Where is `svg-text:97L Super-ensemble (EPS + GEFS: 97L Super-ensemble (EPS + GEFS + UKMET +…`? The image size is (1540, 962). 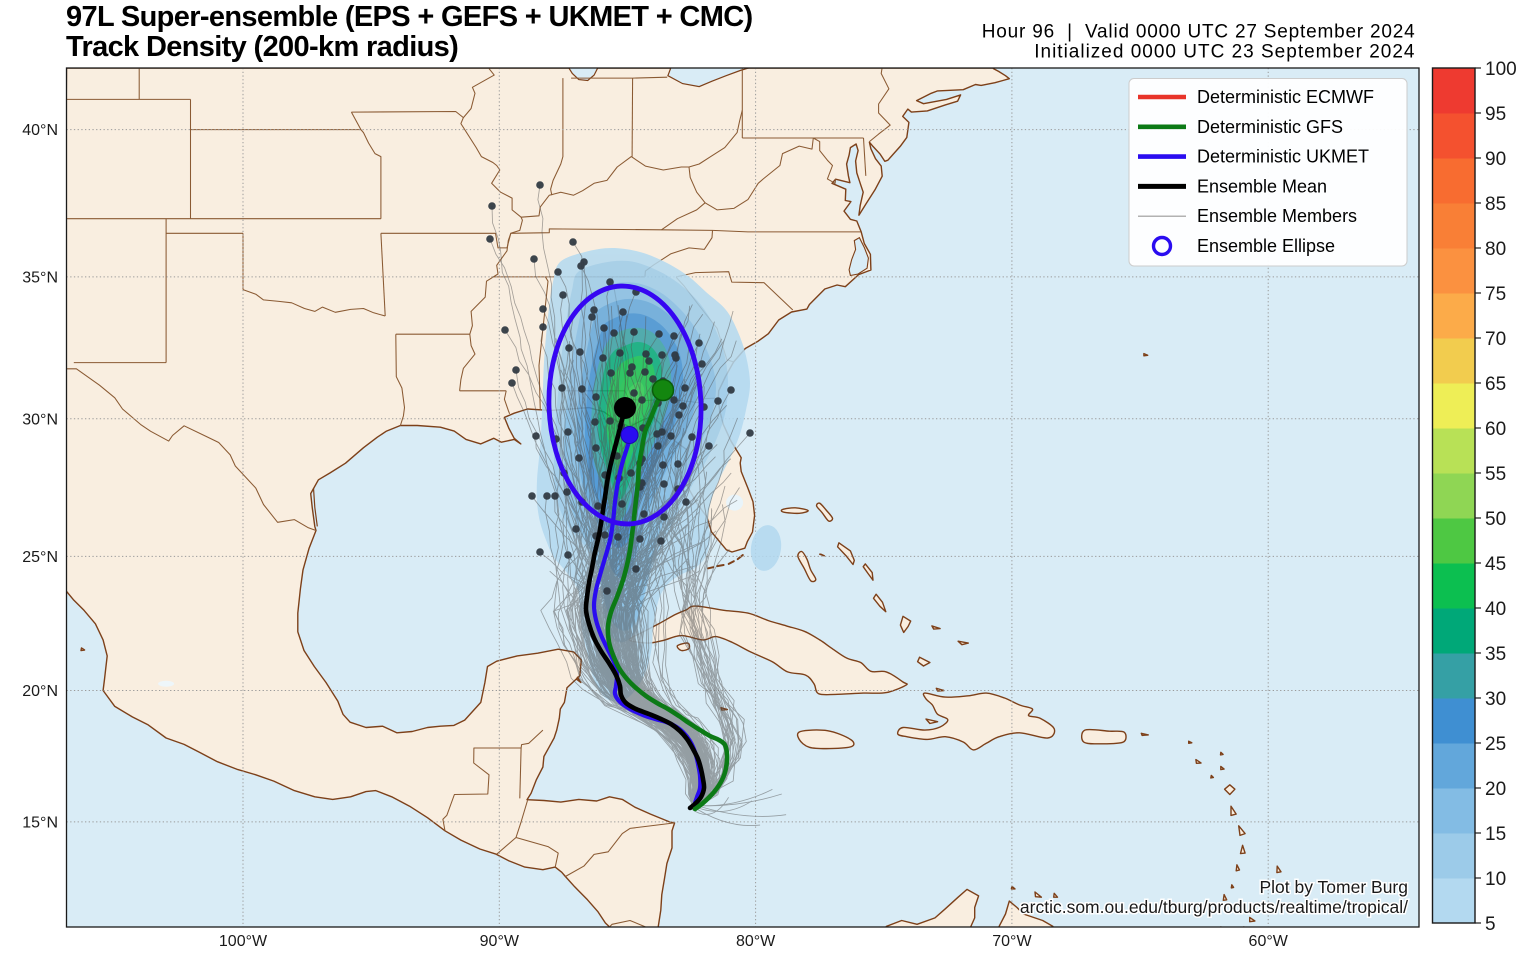 svg-text:97L Super-ensemble (EPS + GEFS: 97L Super-ensemble (EPS + GEFS + UKMET +… is located at coordinates (409, 17).